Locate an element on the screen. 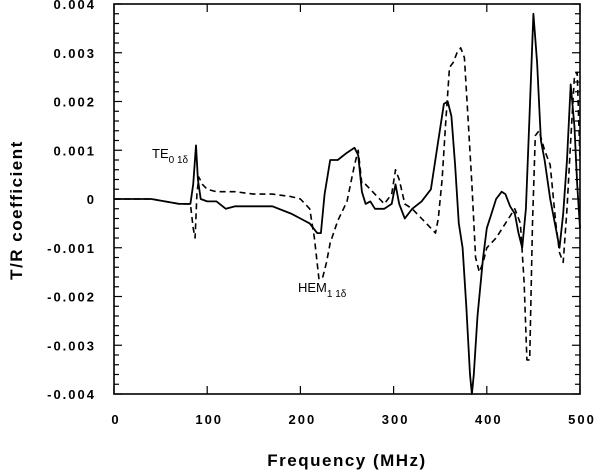 The width and height of the screenshot is (600, 474). y-tick-label: -0.002 is located at coordinates (71, 297).